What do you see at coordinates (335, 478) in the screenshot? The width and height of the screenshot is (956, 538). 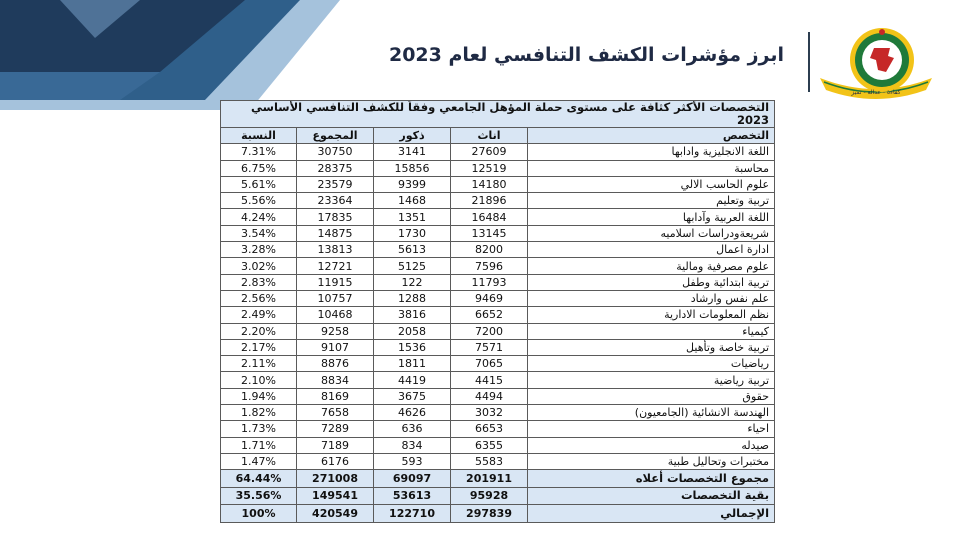 I see `cell-total: 271008` at bounding box center [335, 478].